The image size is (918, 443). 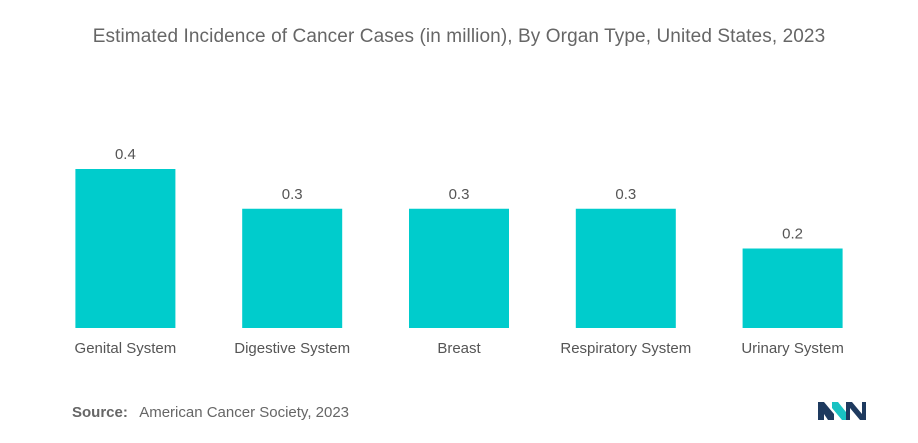 I want to click on logo-middle-shape, so click(x=839, y=411).